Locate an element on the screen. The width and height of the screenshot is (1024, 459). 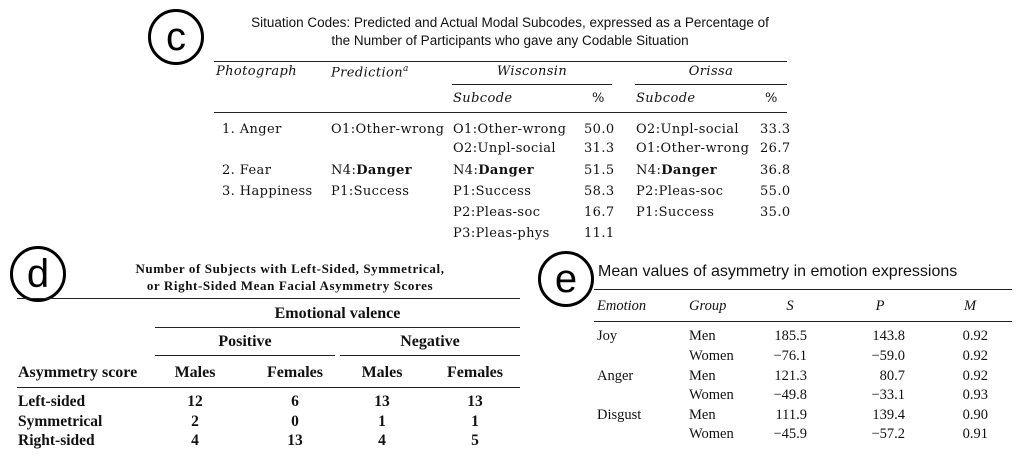
panel-e-label: e is located at coordinates (566, 279).